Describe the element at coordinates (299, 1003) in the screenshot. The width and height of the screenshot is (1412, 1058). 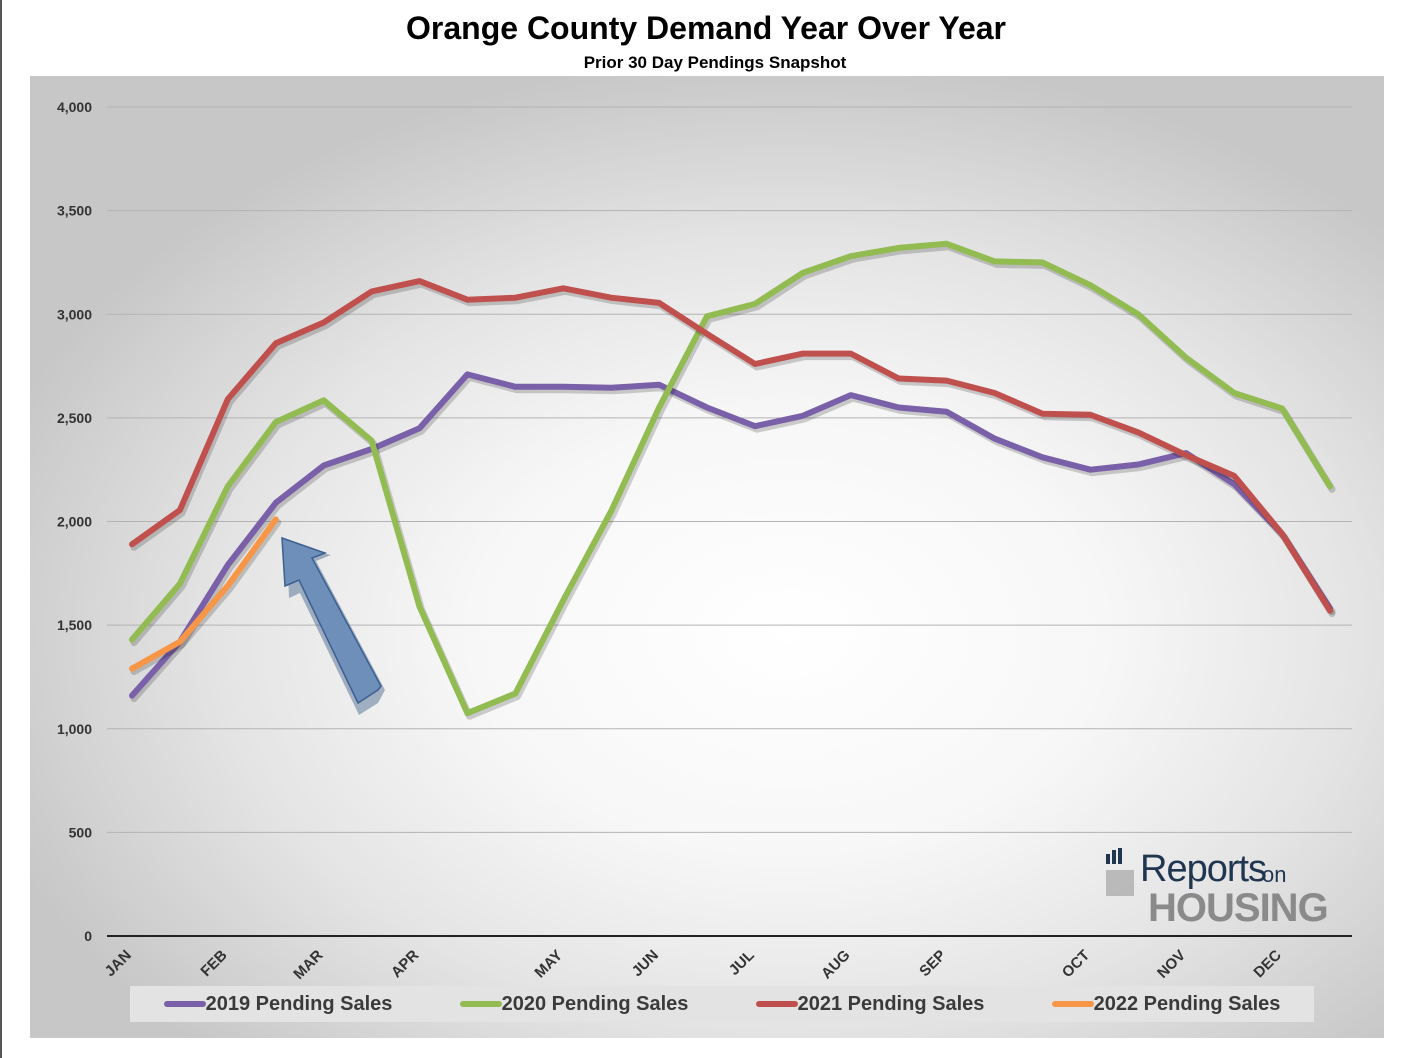
I see `legend-label-2019: 2019 Pending Sales` at that location.